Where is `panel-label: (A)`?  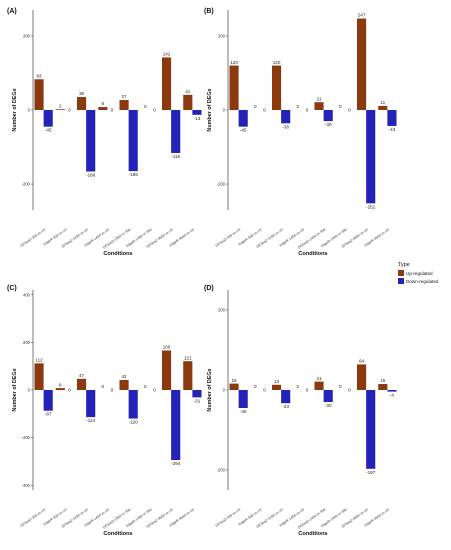
panel-label: (A) is located at coordinates (12, 11).